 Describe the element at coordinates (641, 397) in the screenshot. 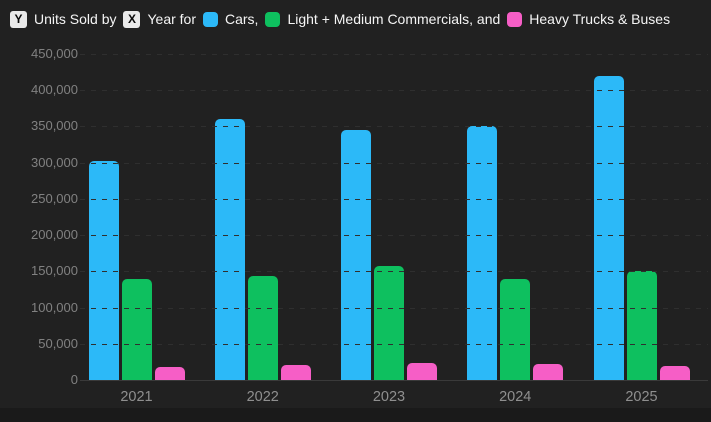

I see `x-axis-tick-label: 2025` at that location.